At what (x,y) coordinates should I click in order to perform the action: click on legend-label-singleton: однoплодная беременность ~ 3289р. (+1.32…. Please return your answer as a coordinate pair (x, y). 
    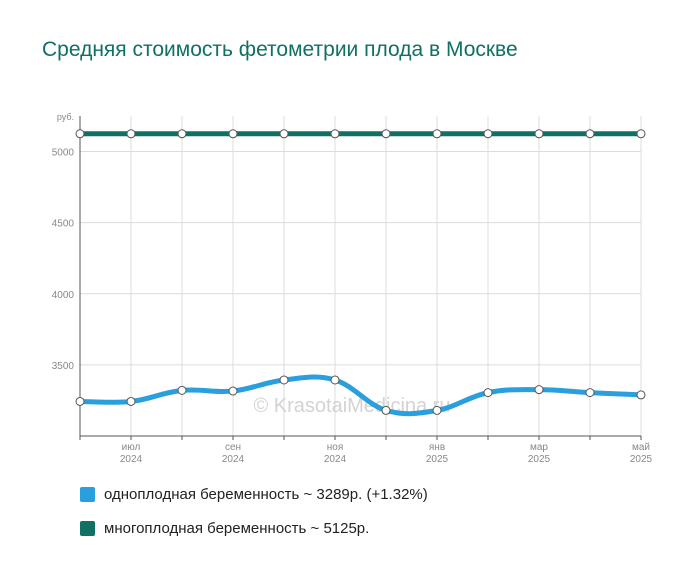
    Looking at the image, I should click on (266, 494).